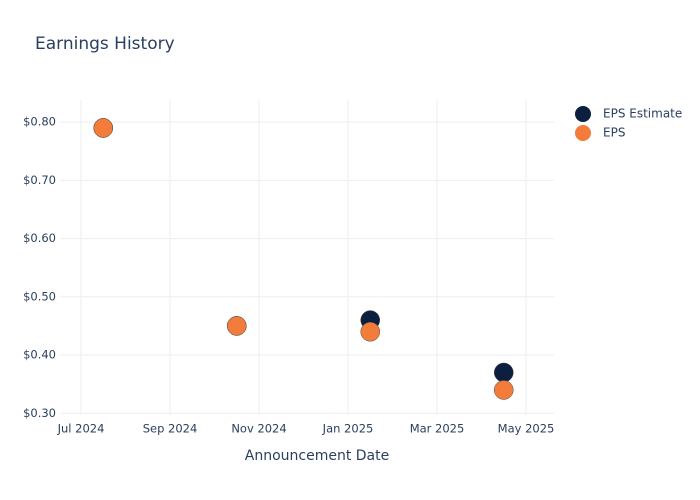  I want to click on x-tick-label: May 2025, so click(526, 429).